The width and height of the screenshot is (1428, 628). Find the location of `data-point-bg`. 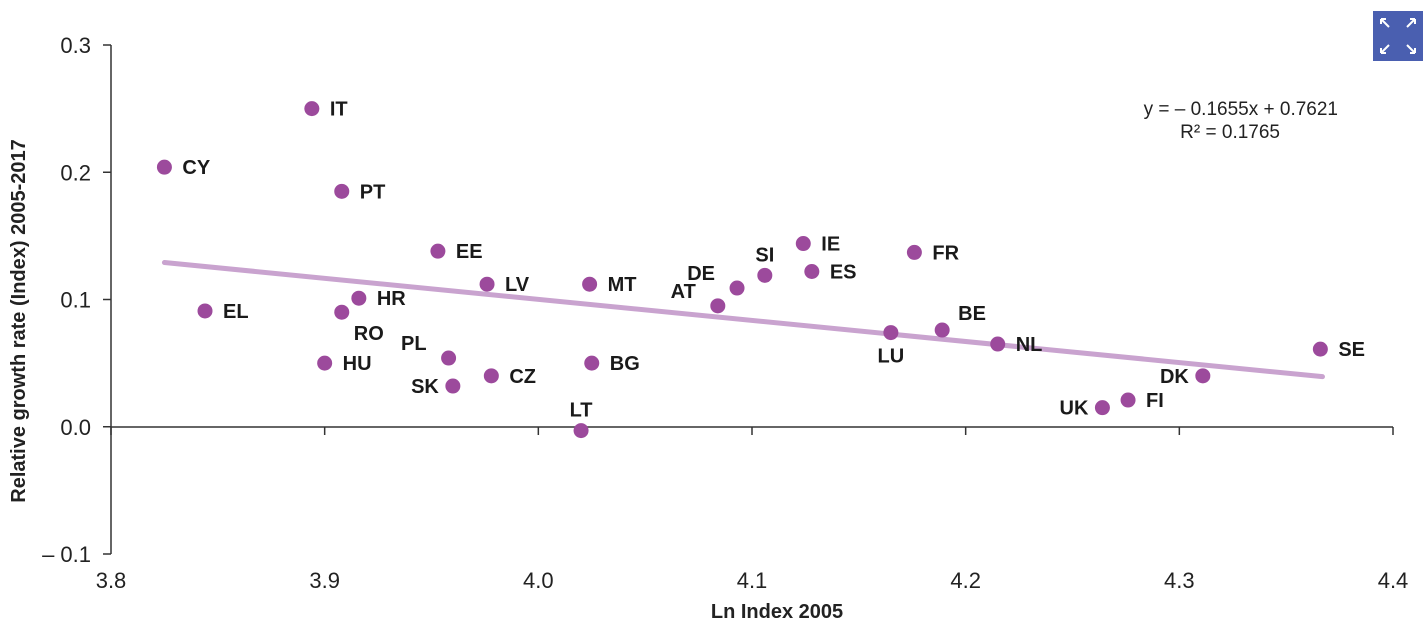

data-point-bg is located at coordinates (592, 363).